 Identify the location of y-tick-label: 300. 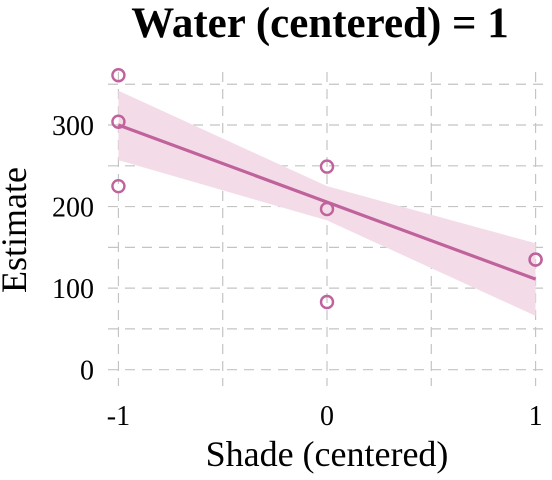
(73, 126).